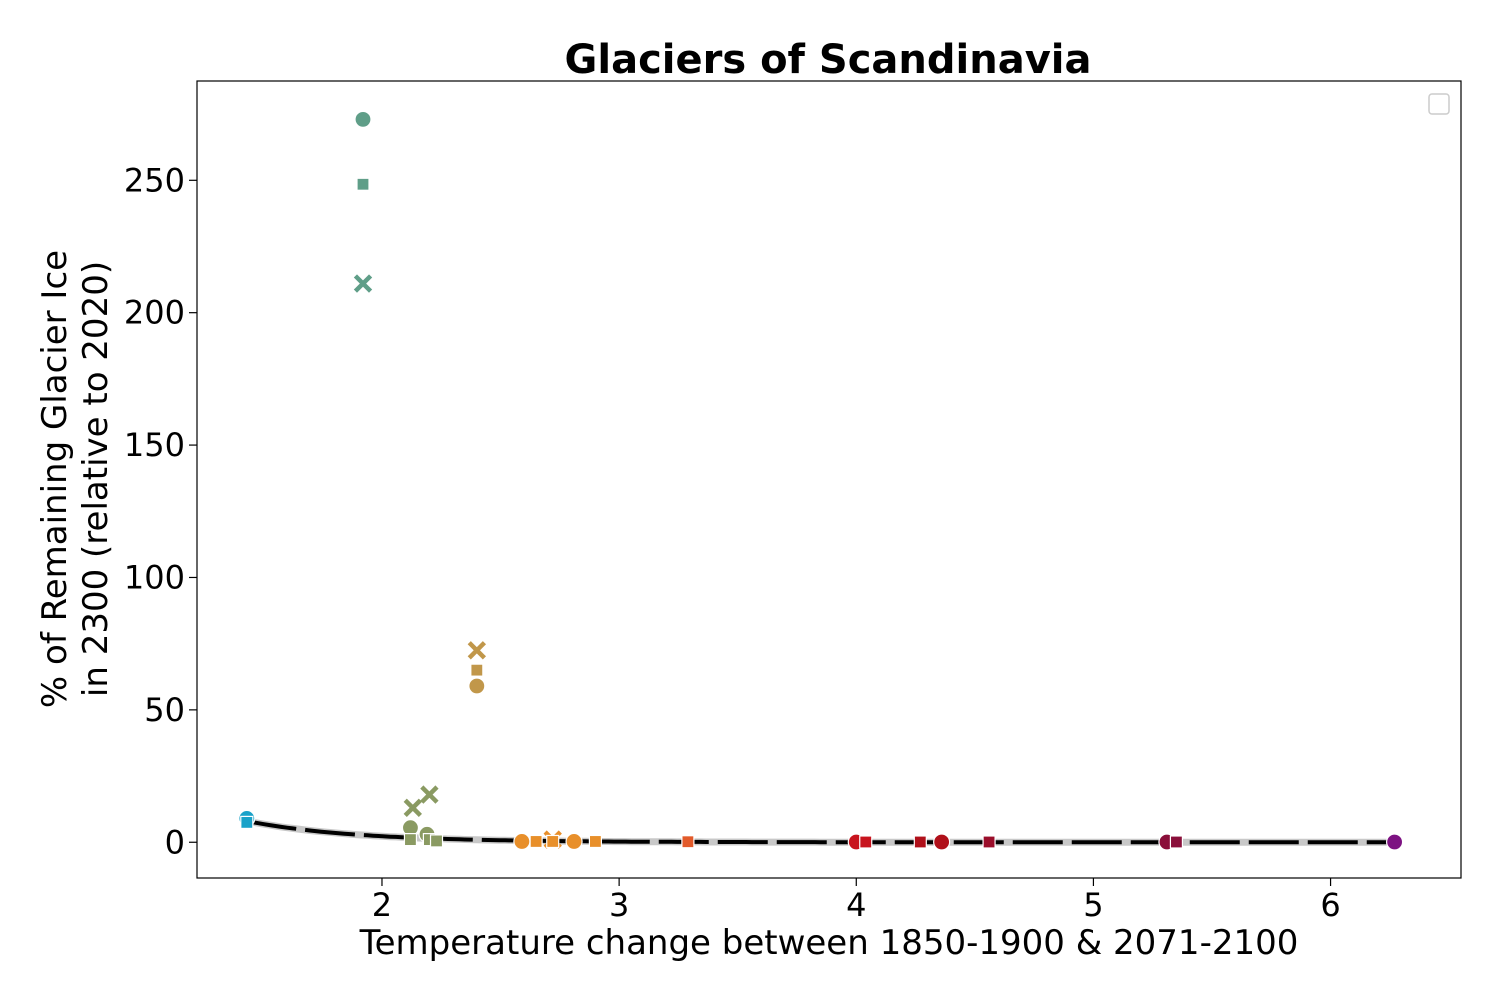 This screenshot has width=1500, height=1000. Describe the element at coordinates (164, 710) in the screenshot. I see `y-tick-label: 50` at that location.